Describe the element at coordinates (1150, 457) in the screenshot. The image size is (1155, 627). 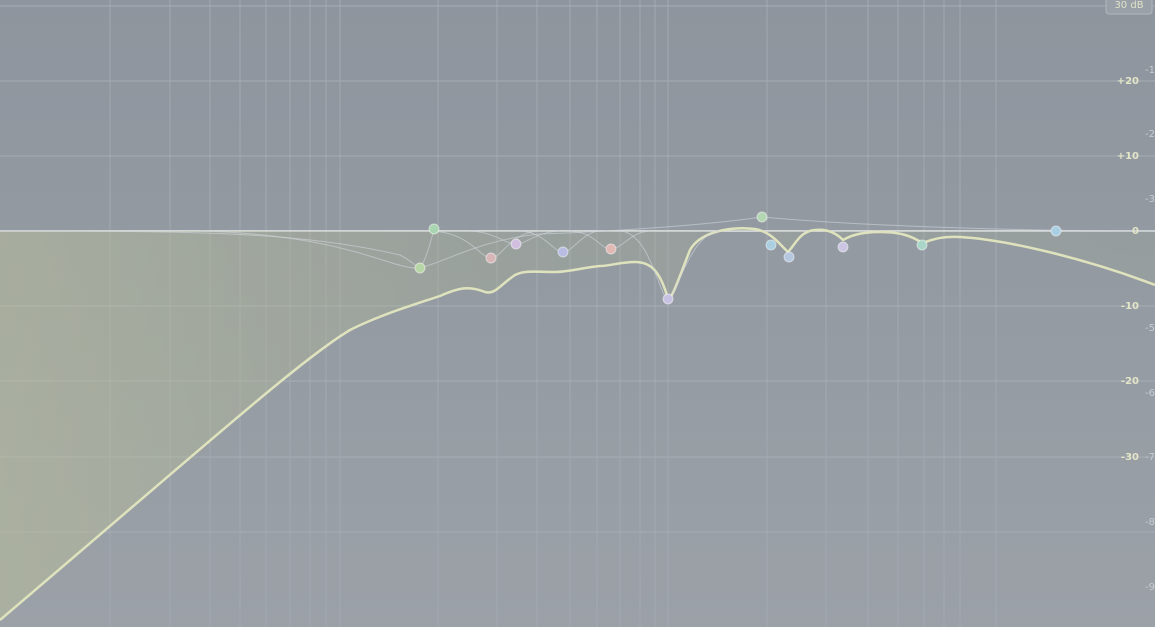
I see `analyzer-label: -7` at that location.